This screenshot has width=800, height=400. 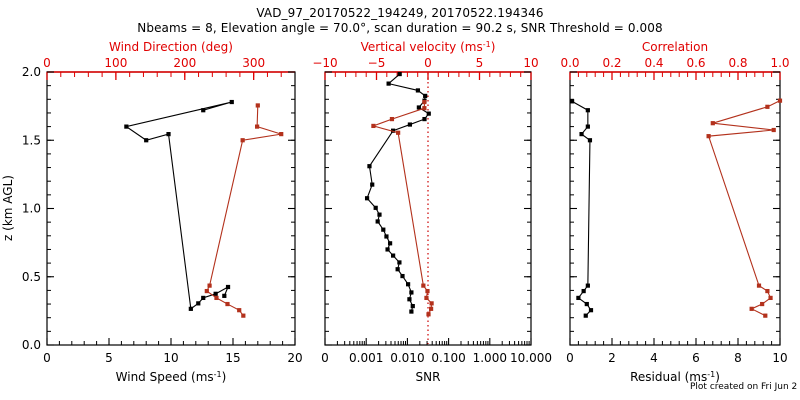 What do you see at coordinates (779, 63) in the screenshot?
I see `top-x-tick-label: 1.0` at bounding box center [779, 63].